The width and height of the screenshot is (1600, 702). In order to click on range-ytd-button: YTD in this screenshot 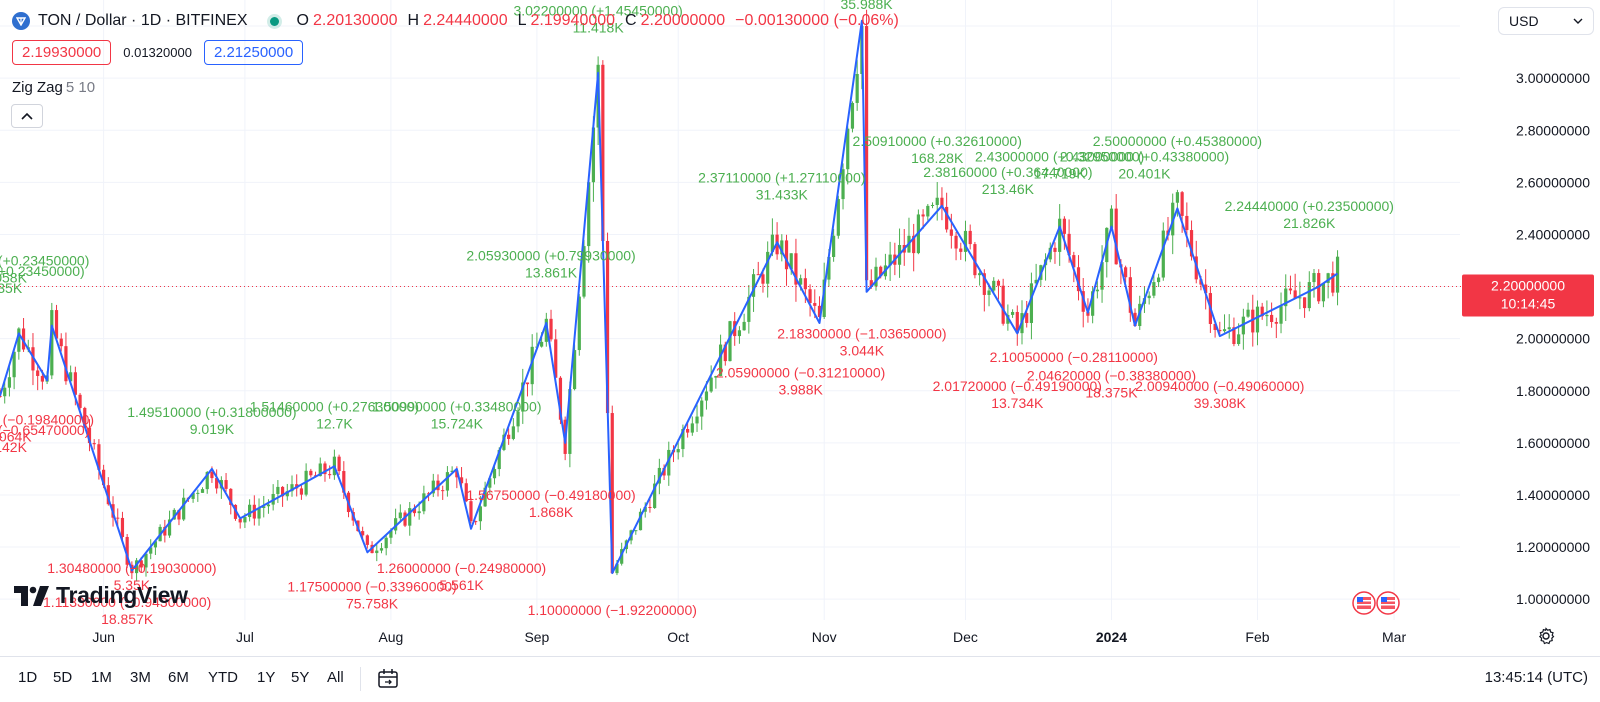, I will do `click(223, 677)`.